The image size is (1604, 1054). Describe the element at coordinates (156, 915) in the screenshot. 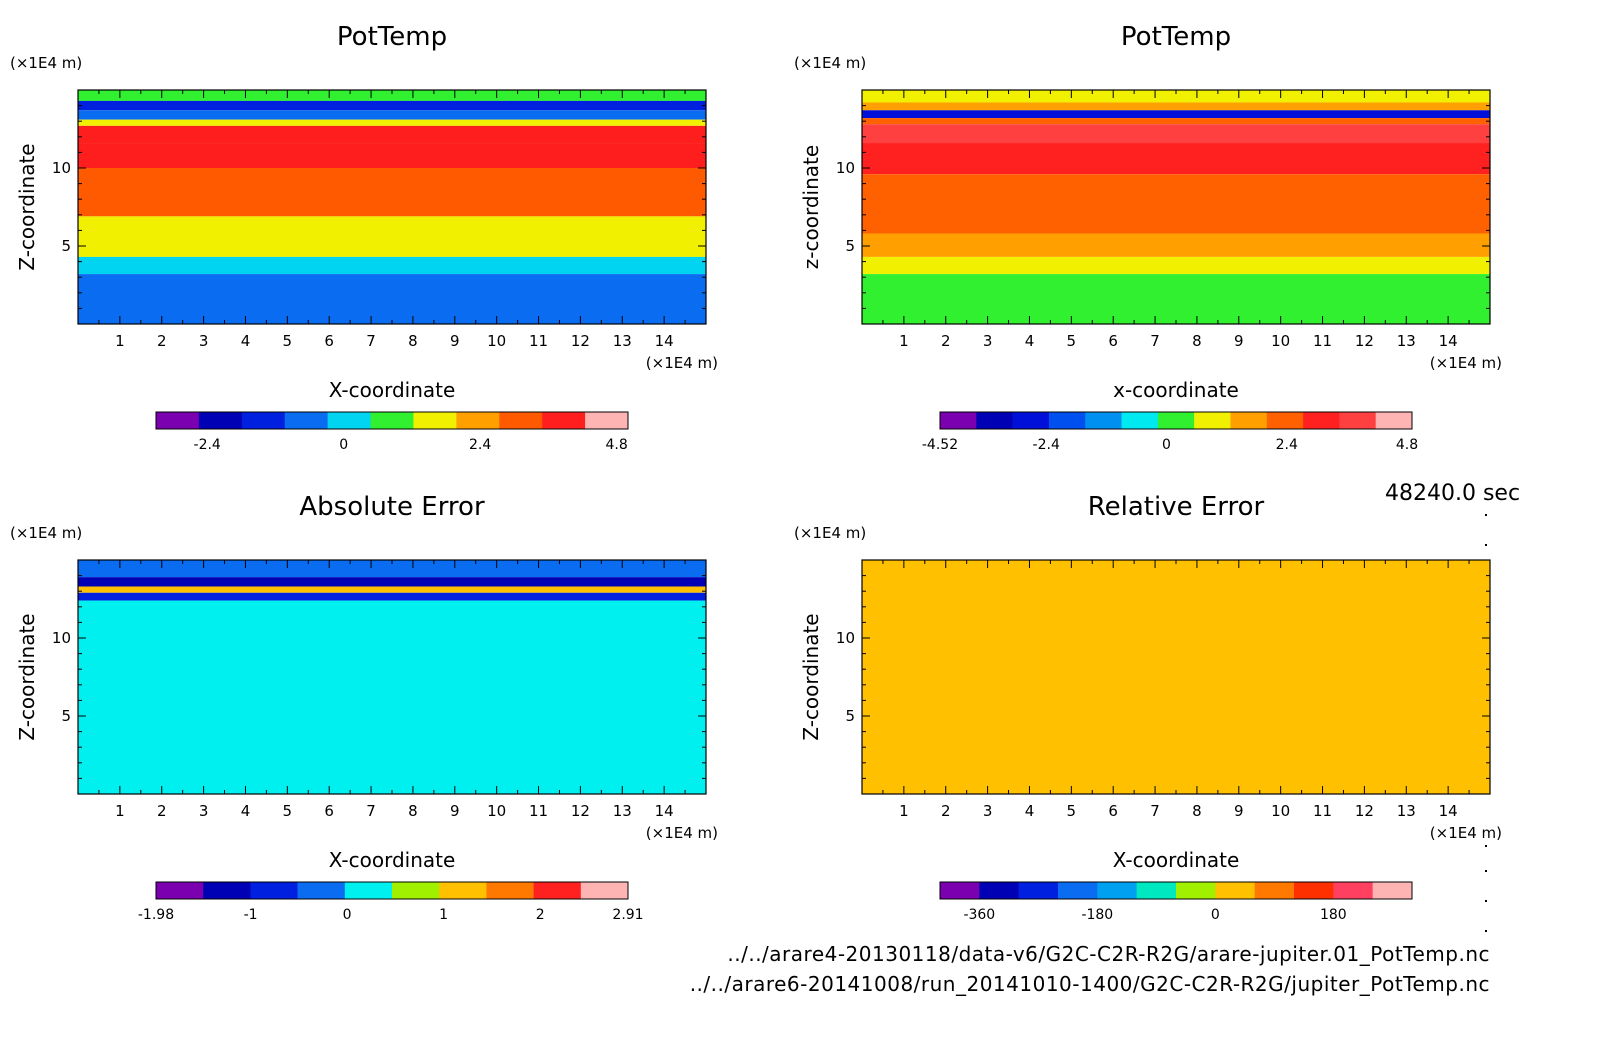

I see `colorbar-tick-label: -1.98` at that location.